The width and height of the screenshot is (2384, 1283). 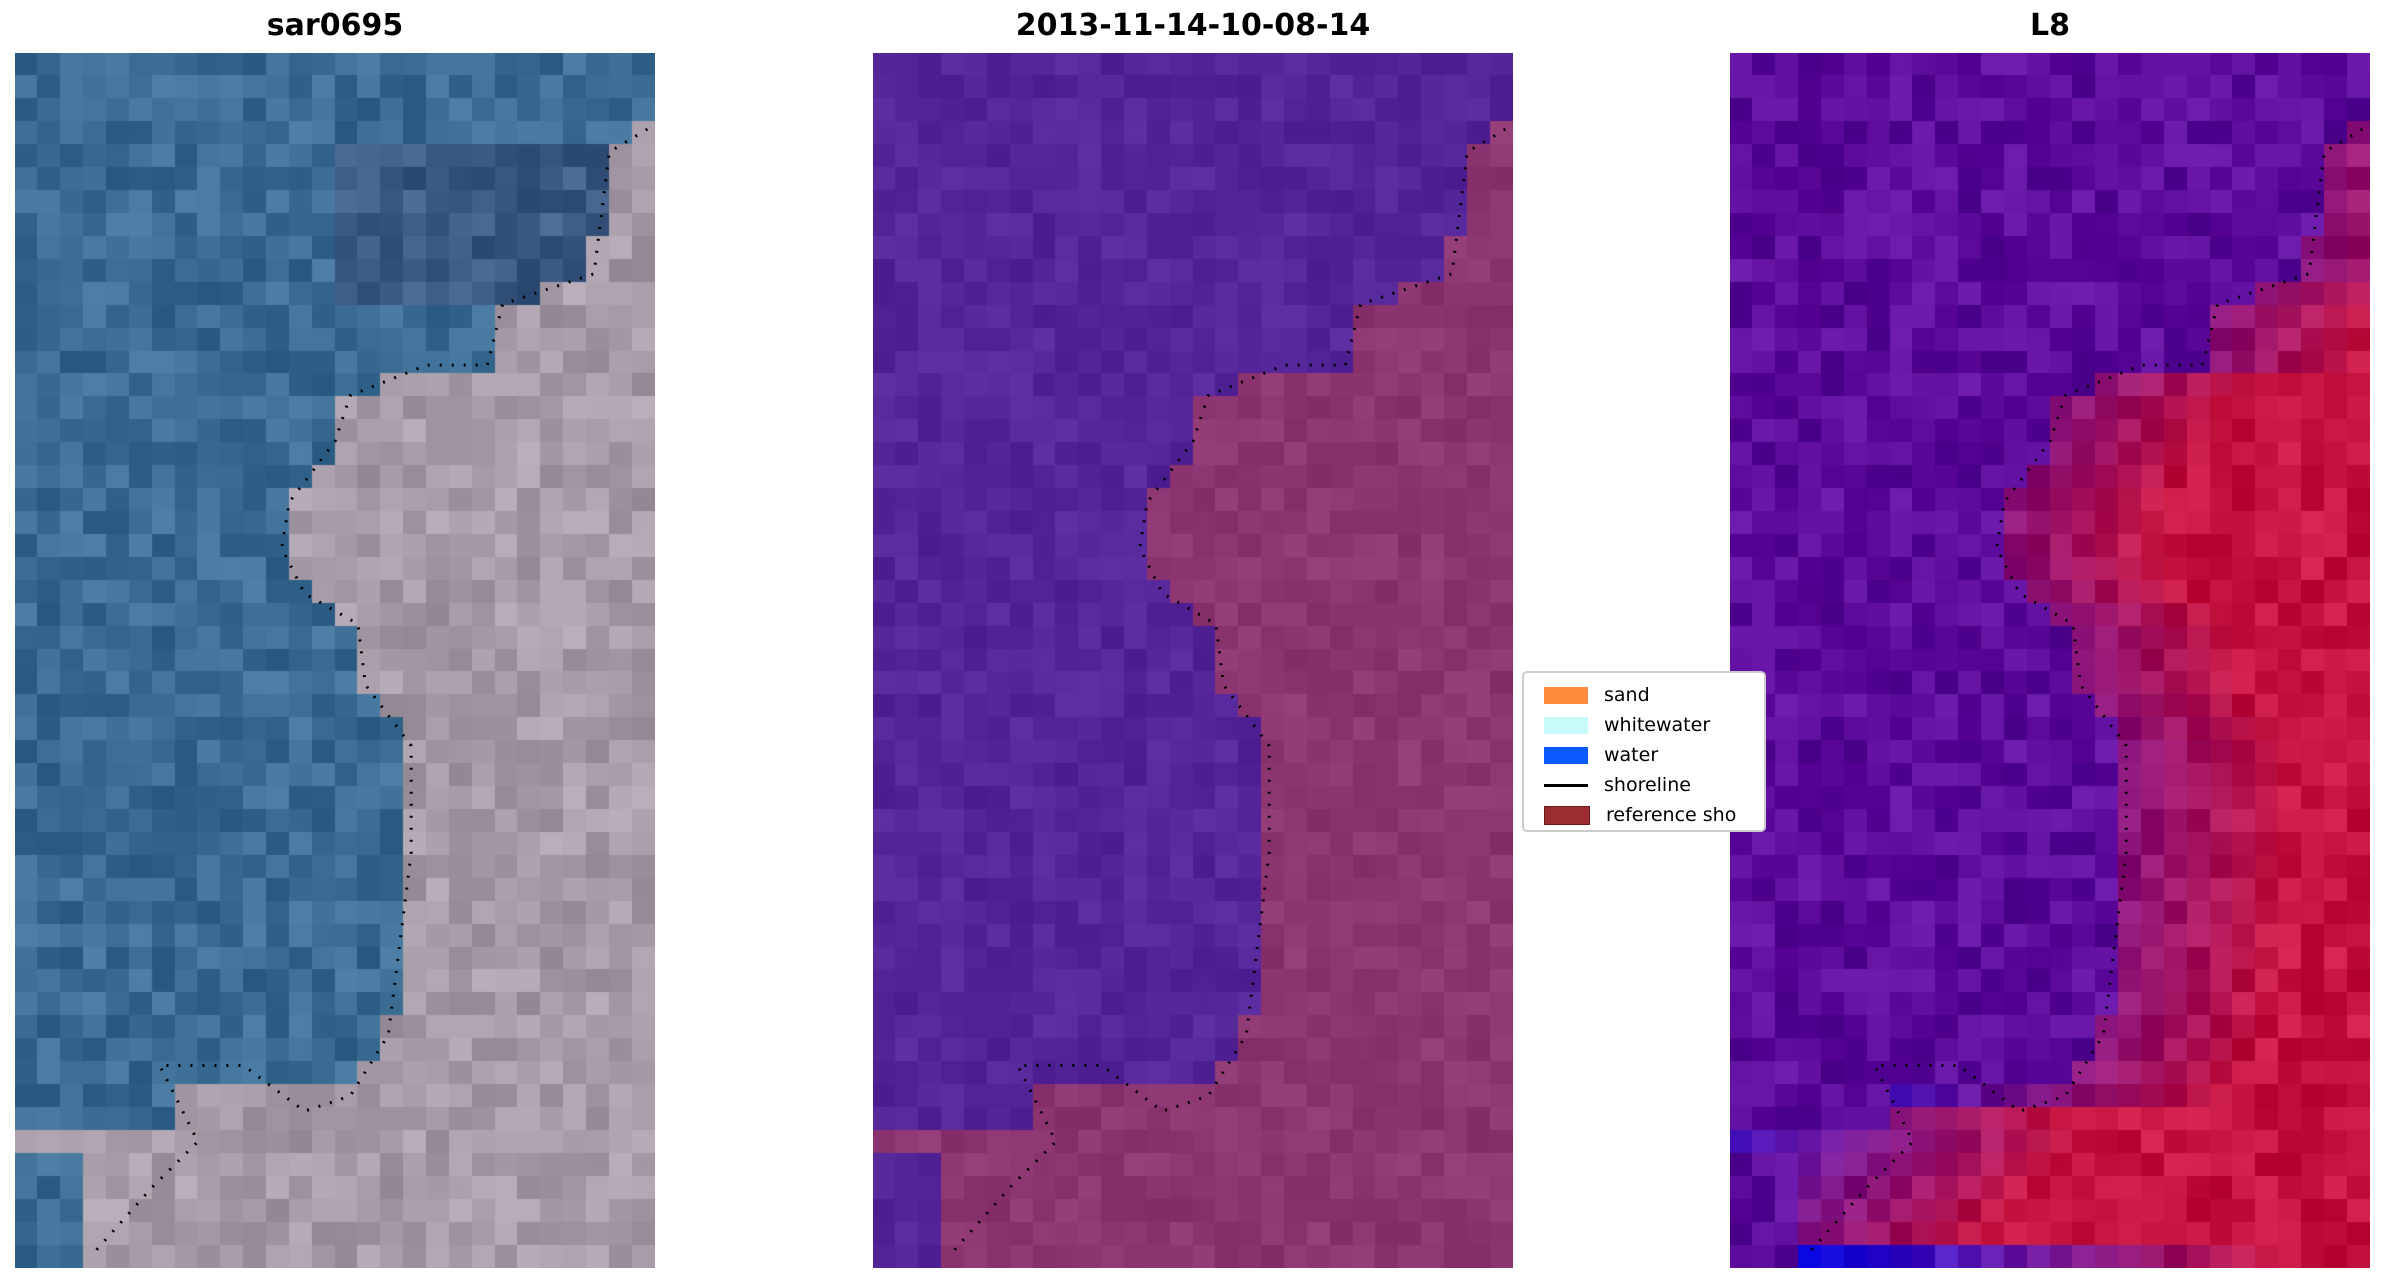 What do you see at coordinates (1597, 695) in the screenshot?
I see `legend-item-sand: sand` at bounding box center [1597, 695].